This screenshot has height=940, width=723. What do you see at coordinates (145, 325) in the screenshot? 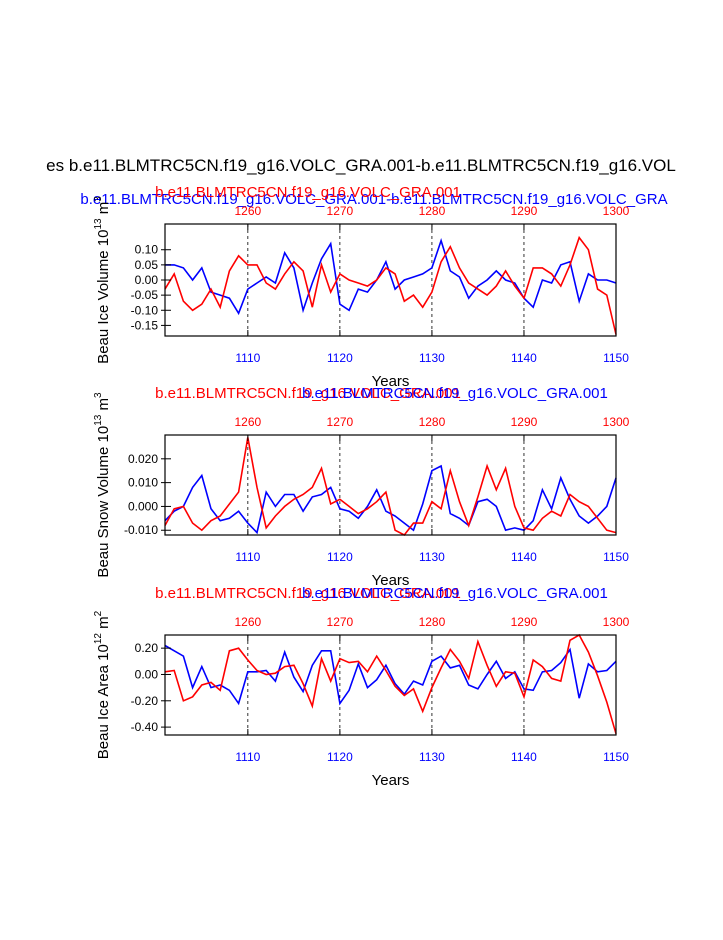
I see `y-tick-label: -0.15` at bounding box center [145, 325].